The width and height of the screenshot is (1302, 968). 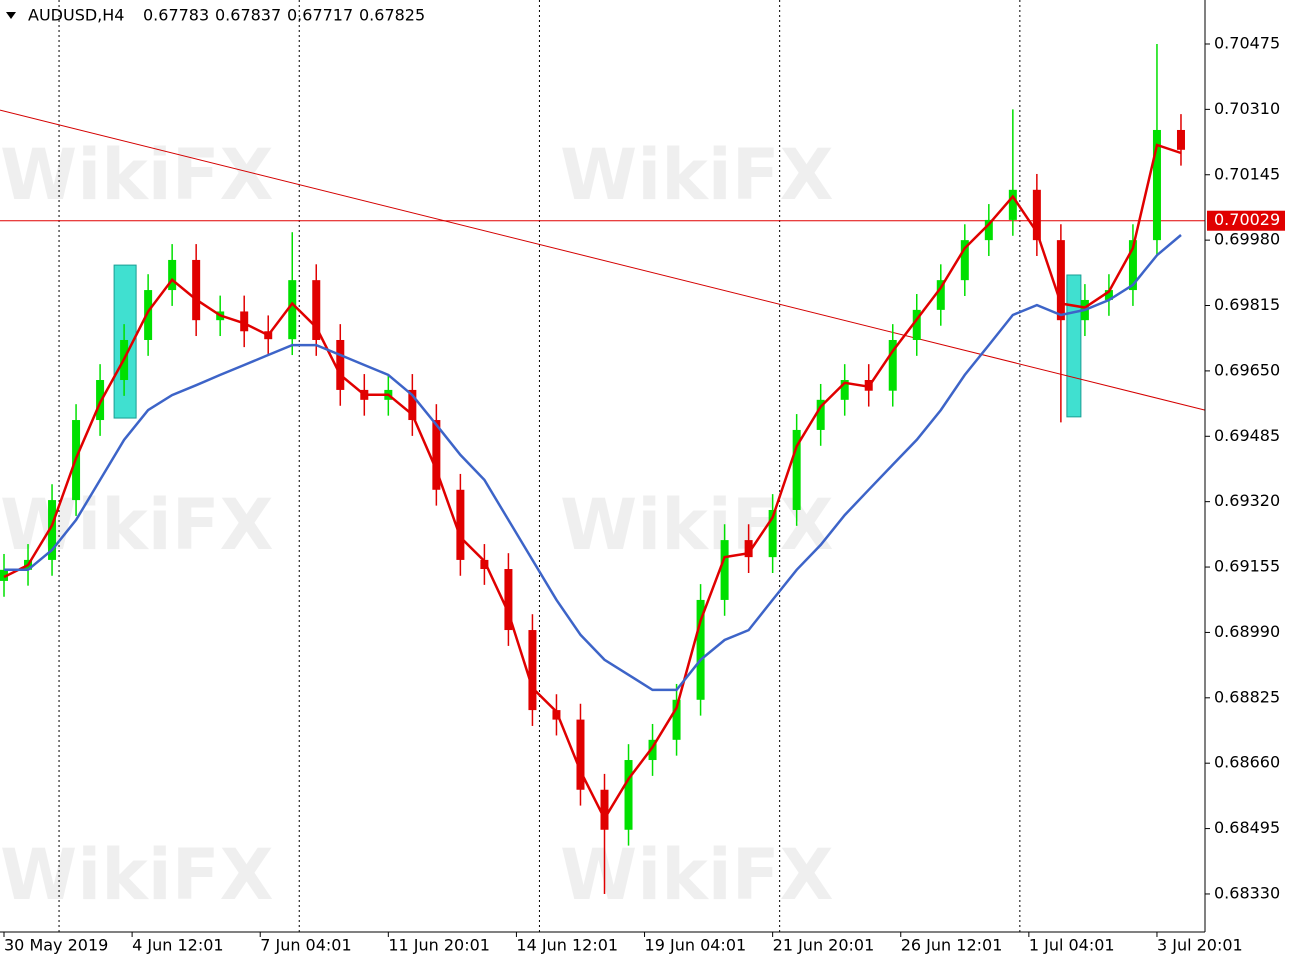 What do you see at coordinates (1247, 435) in the screenshot?
I see `y-tick-label: 0.69485` at bounding box center [1247, 435].